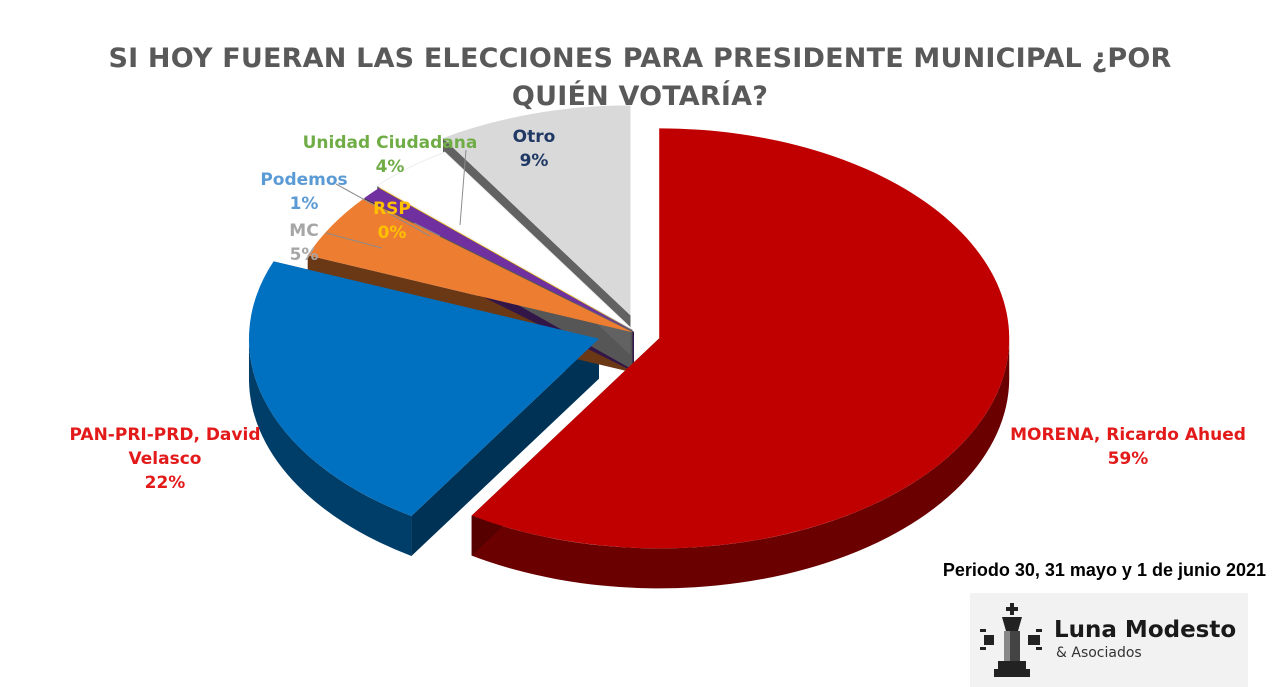 The image size is (1280, 687). What do you see at coordinates (1145, 630) in the screenshot?
I see `logo-name: Luna Modesto` at bounding box center [1145, 630].